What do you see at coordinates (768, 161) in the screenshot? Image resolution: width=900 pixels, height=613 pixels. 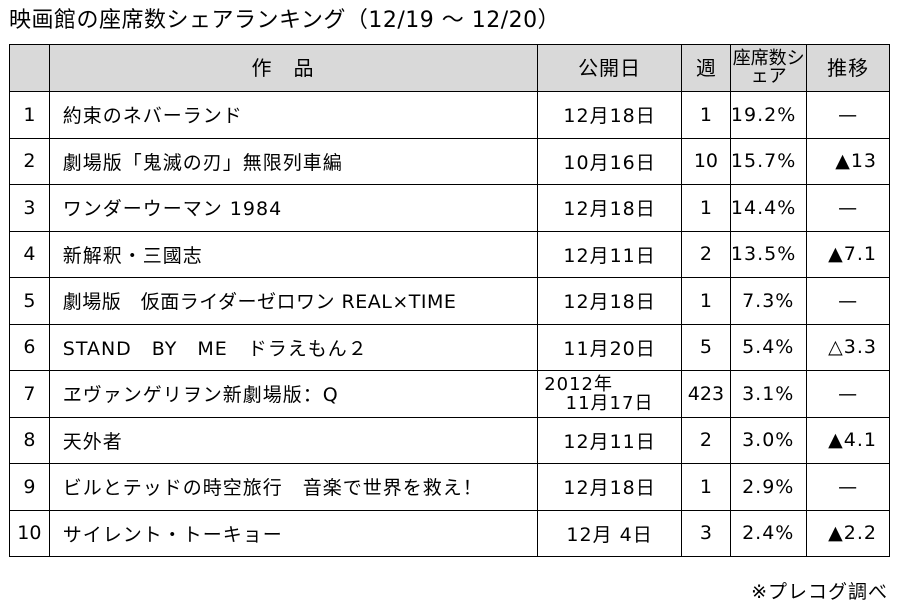 I see `share-cell: 15.7%` at bounding box center [768, 161].